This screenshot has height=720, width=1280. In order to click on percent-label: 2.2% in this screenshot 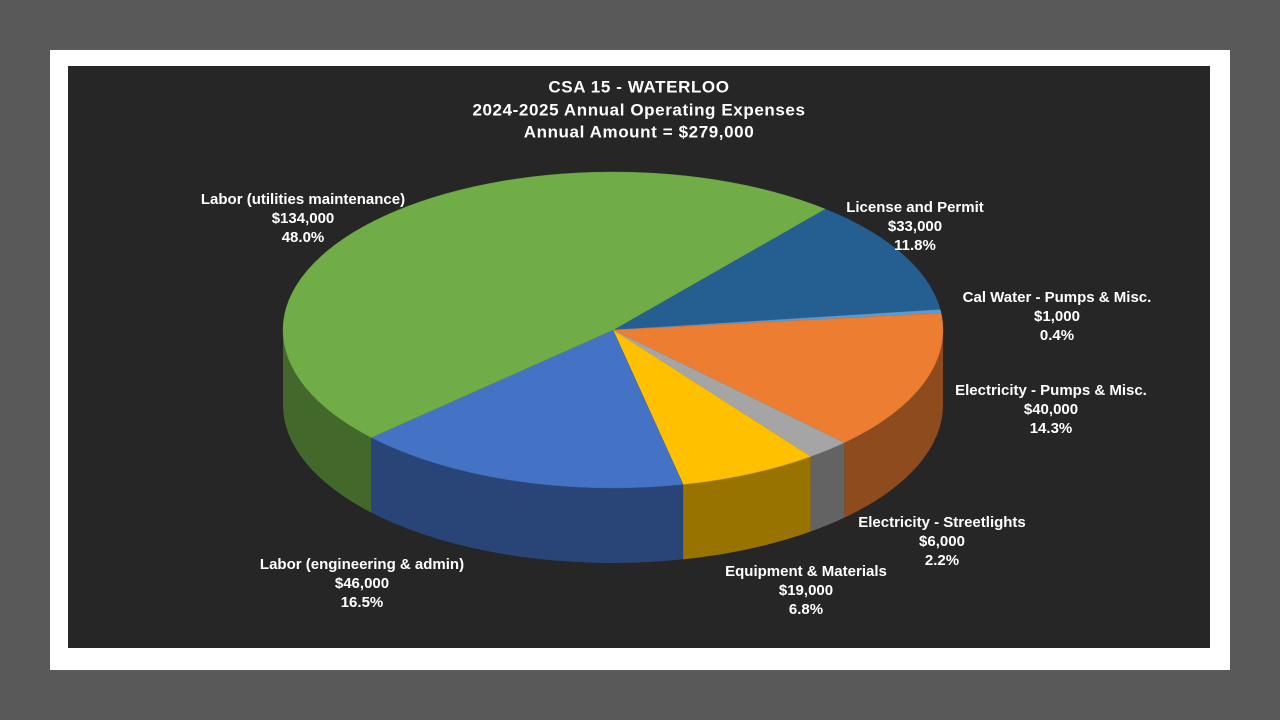, I will do `click(942, 560)`.